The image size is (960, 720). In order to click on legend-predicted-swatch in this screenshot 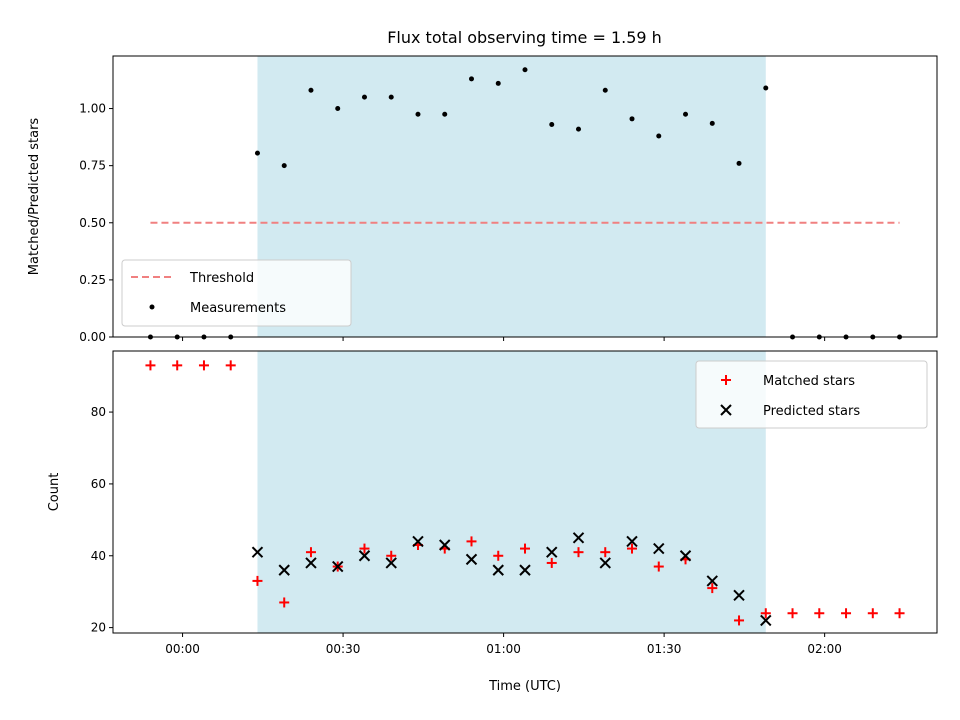, I will do `click(726, 410)`.